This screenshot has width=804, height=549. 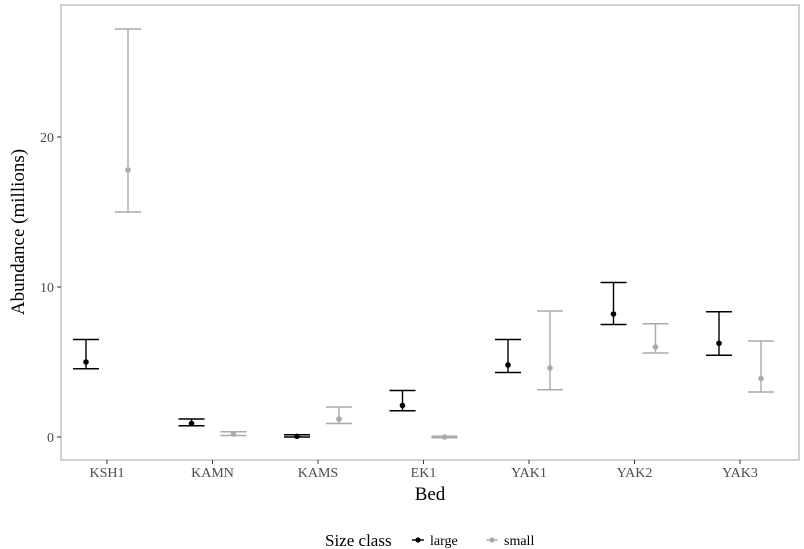 I want to click on y-tick-label: 20, so click(x=47, y=138).